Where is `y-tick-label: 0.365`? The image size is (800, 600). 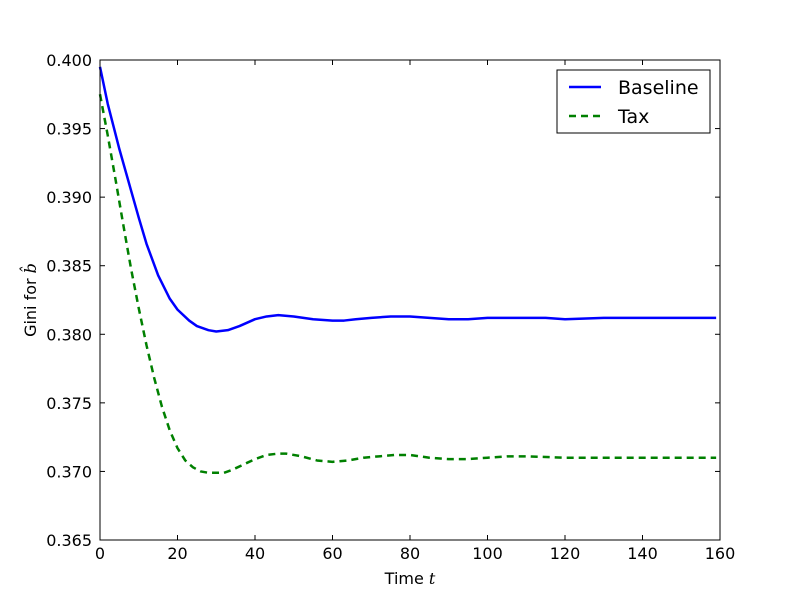
y-tick-label: 0.365 is located at coordinates (69, 540).